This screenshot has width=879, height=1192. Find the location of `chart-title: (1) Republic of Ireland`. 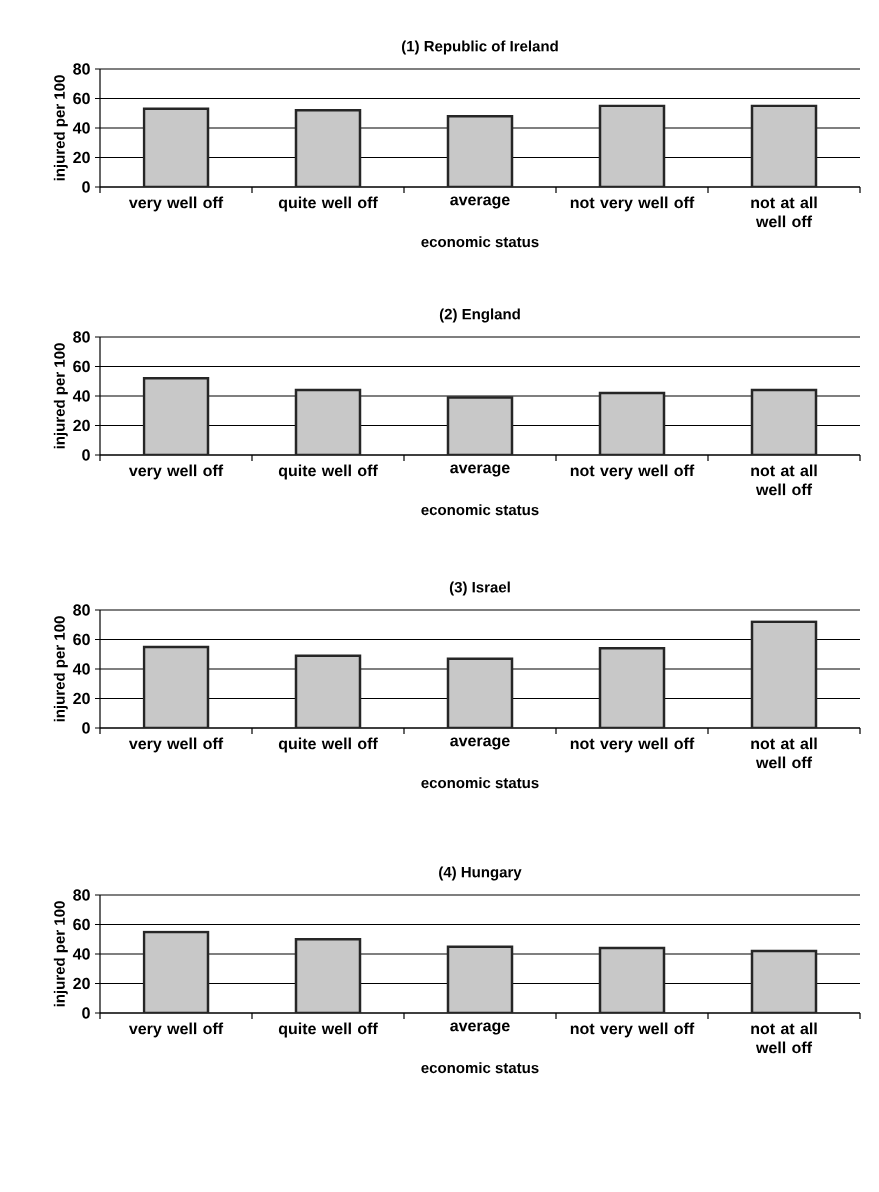

chart-title: (1) Republic of Ireland is located at coordinates (480, 47).